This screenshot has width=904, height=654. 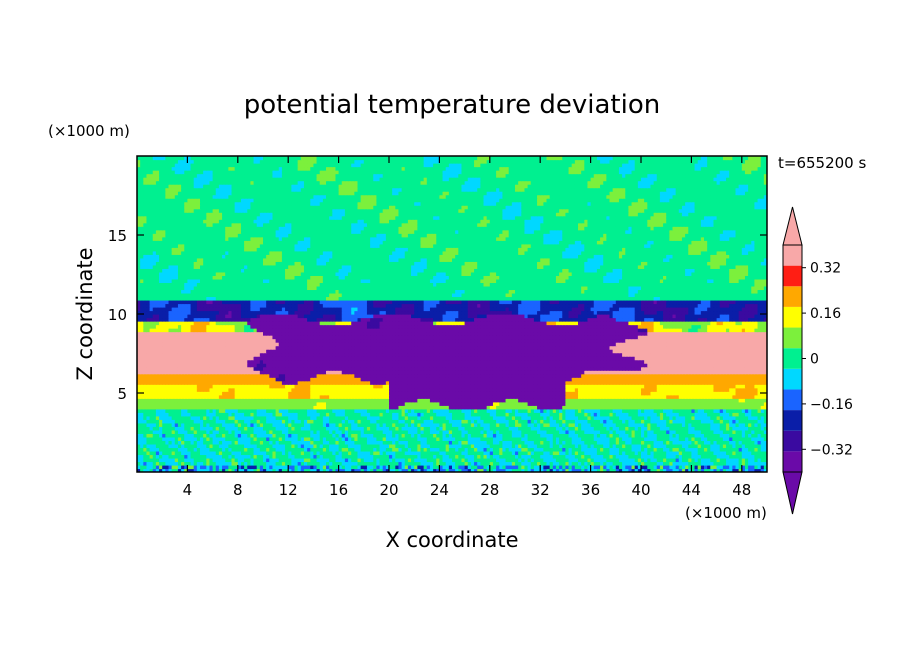 I want to click on y-unit-label: (×1000 m), so click(x=89, y=131).